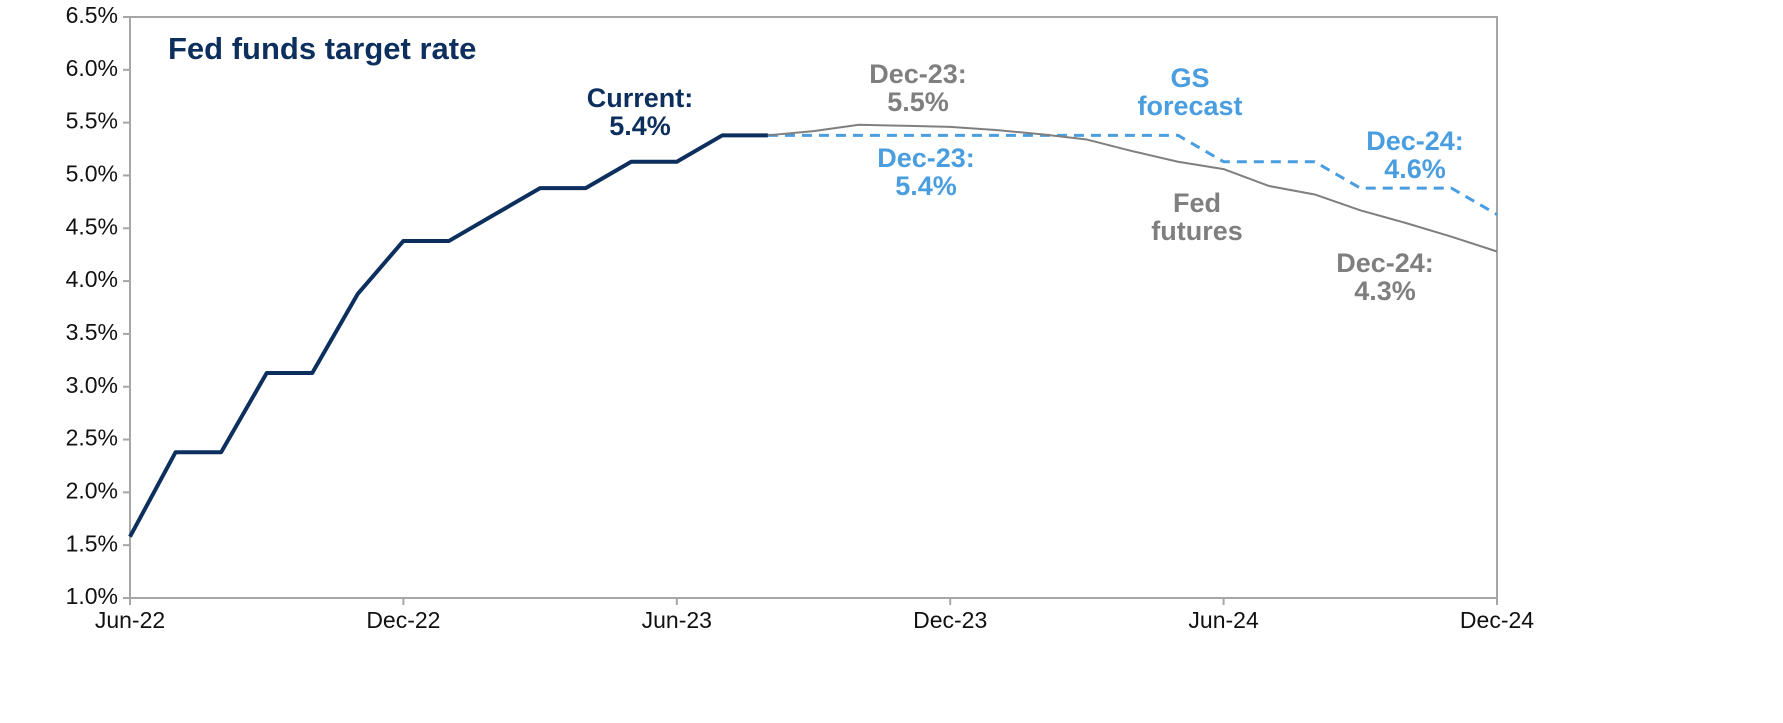 Image resolution: width=1783 pixels, height=723 pixels. I want to click on x-tick-label: Dec-24, so click(1497, 620).